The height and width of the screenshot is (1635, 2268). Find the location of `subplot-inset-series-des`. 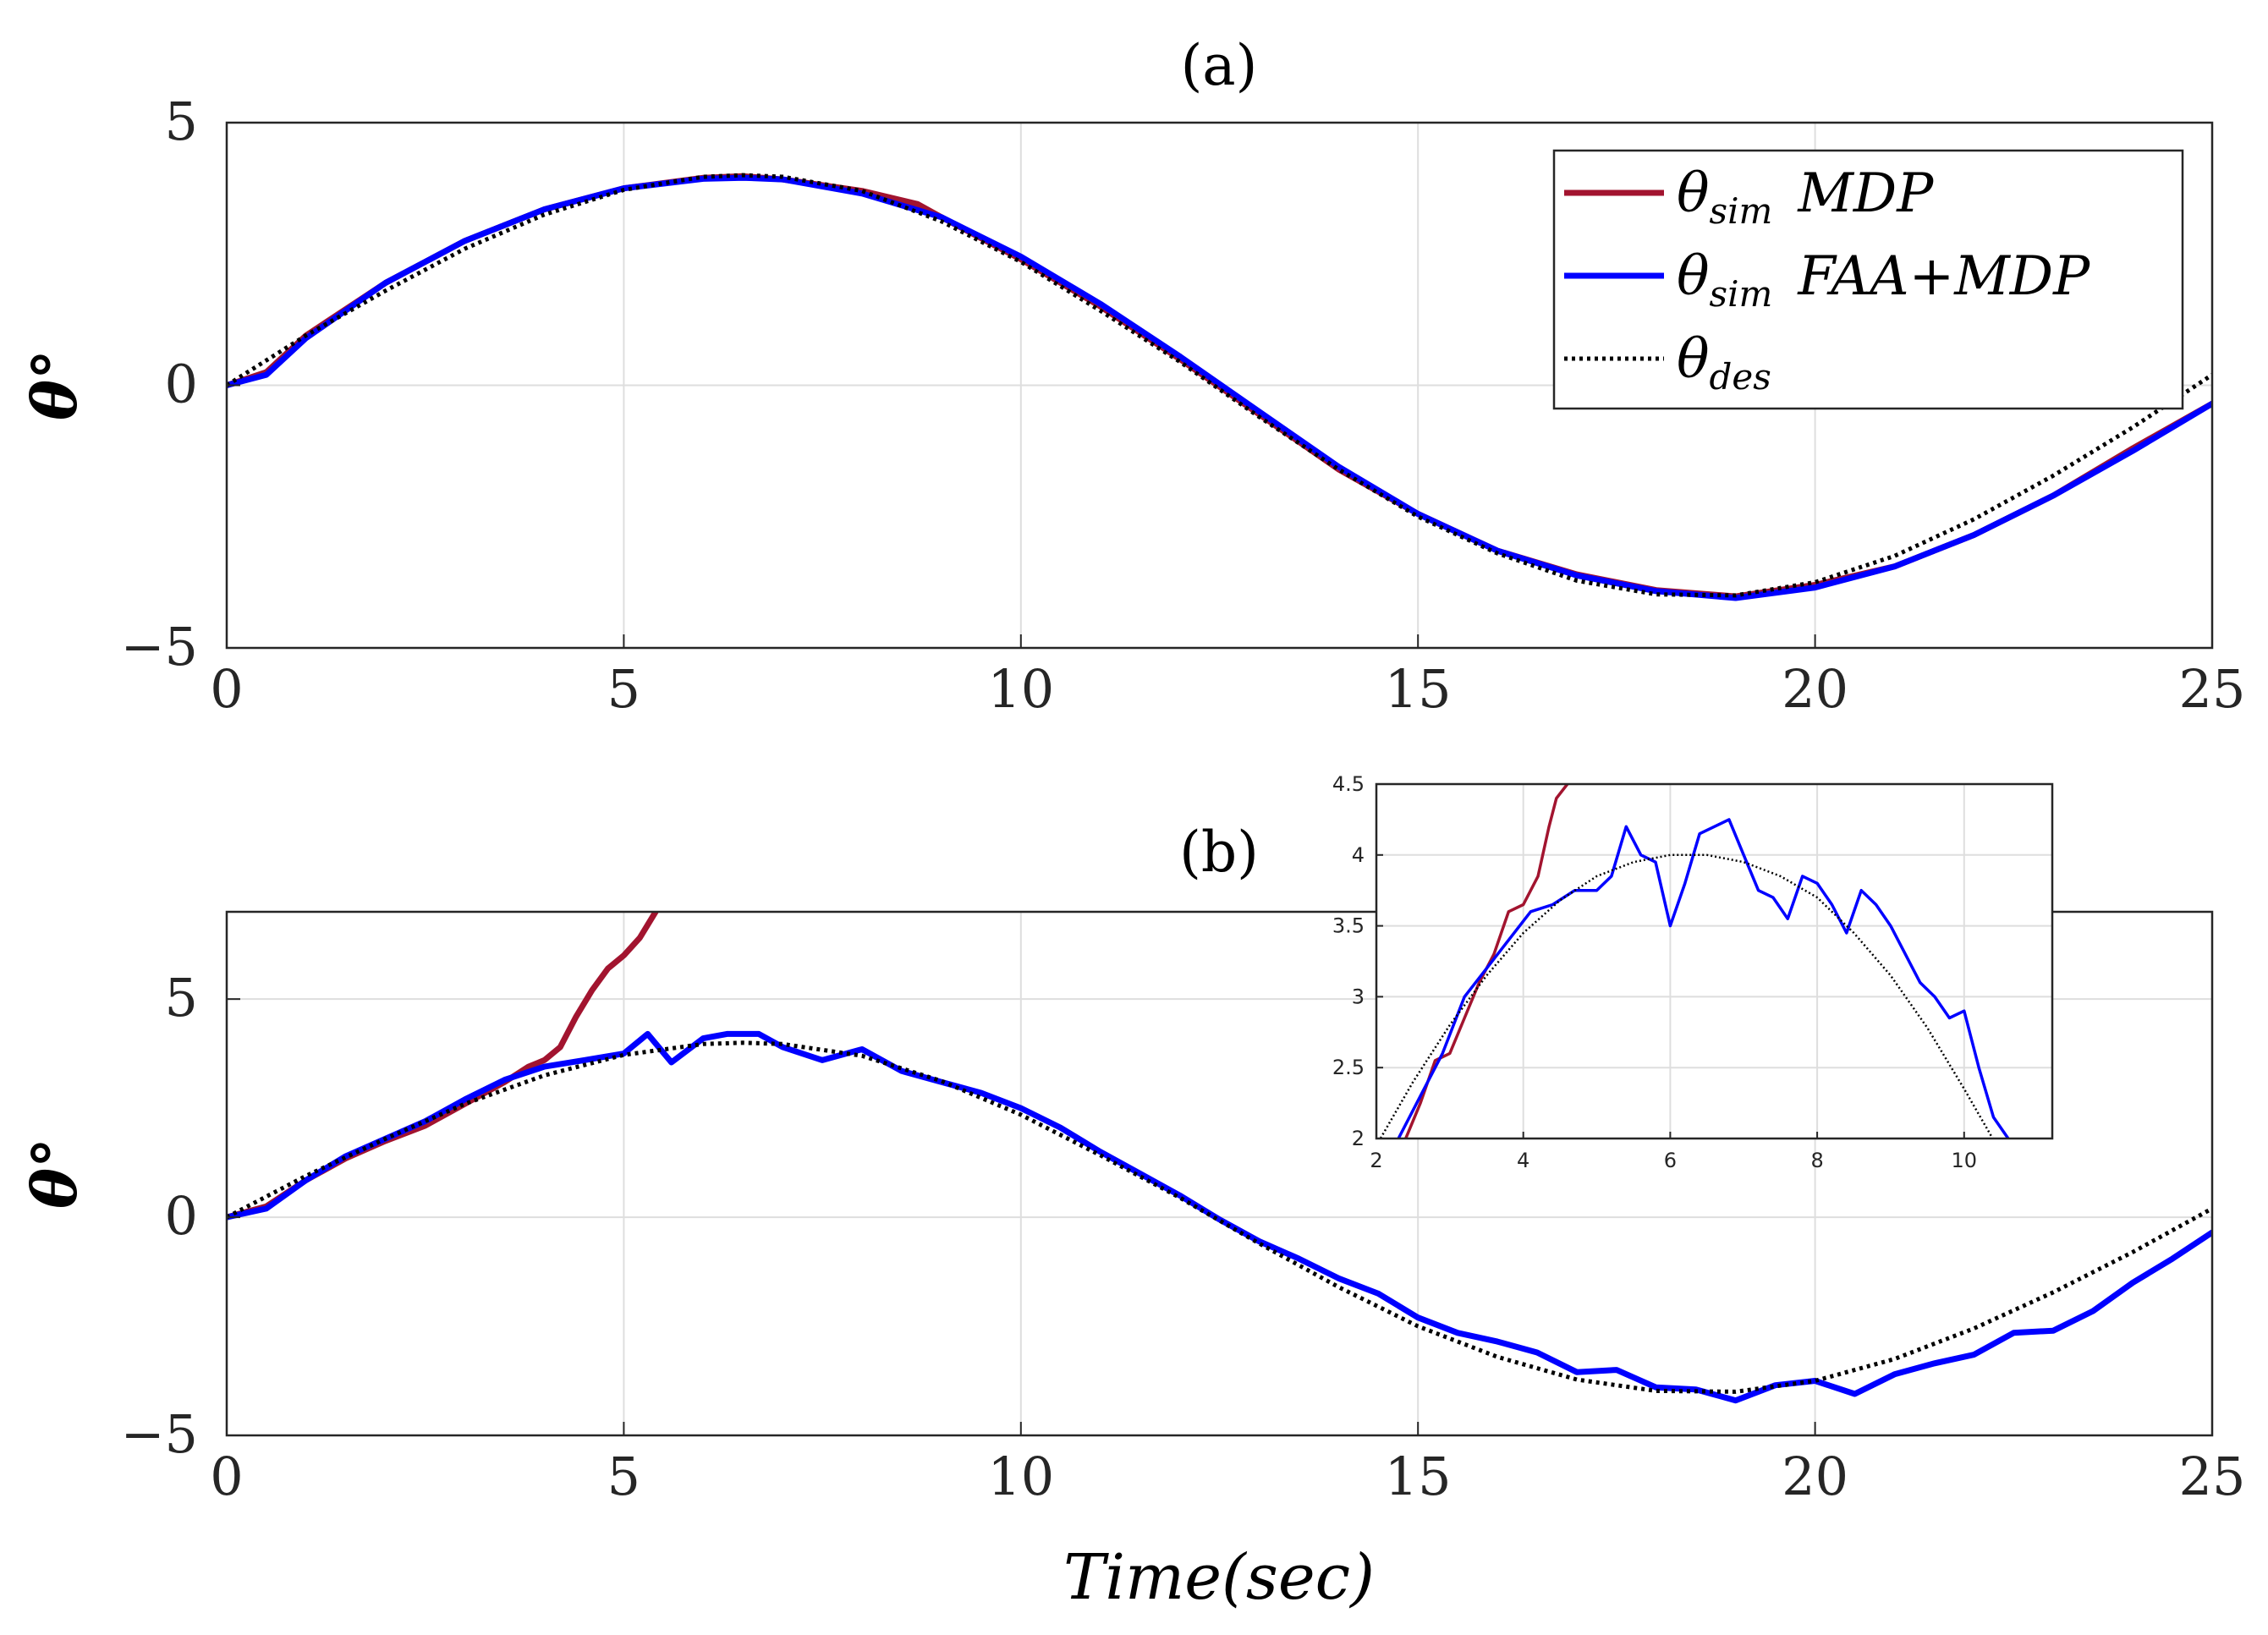

subplot-inset-series-des is located at coordinates (1686, 996).